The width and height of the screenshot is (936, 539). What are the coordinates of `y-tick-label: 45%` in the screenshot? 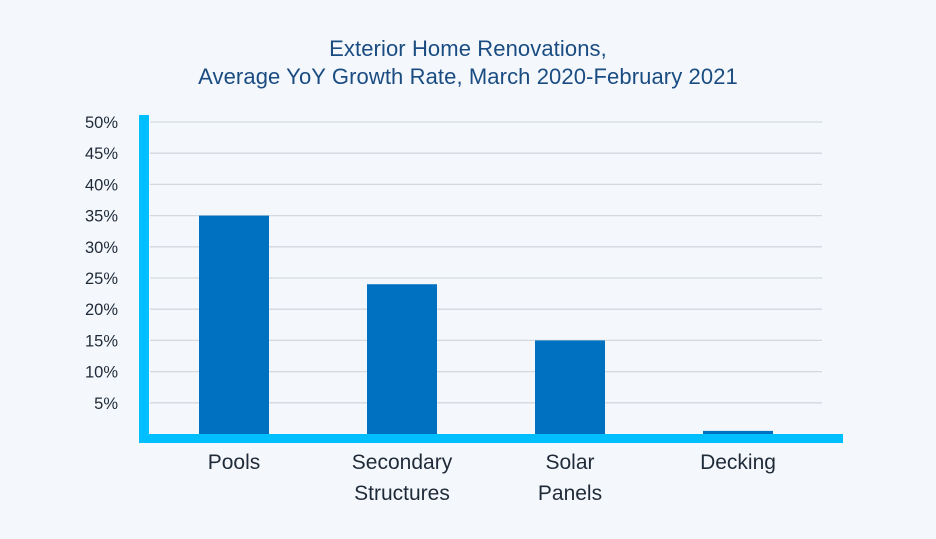 It's located at (101, 154).